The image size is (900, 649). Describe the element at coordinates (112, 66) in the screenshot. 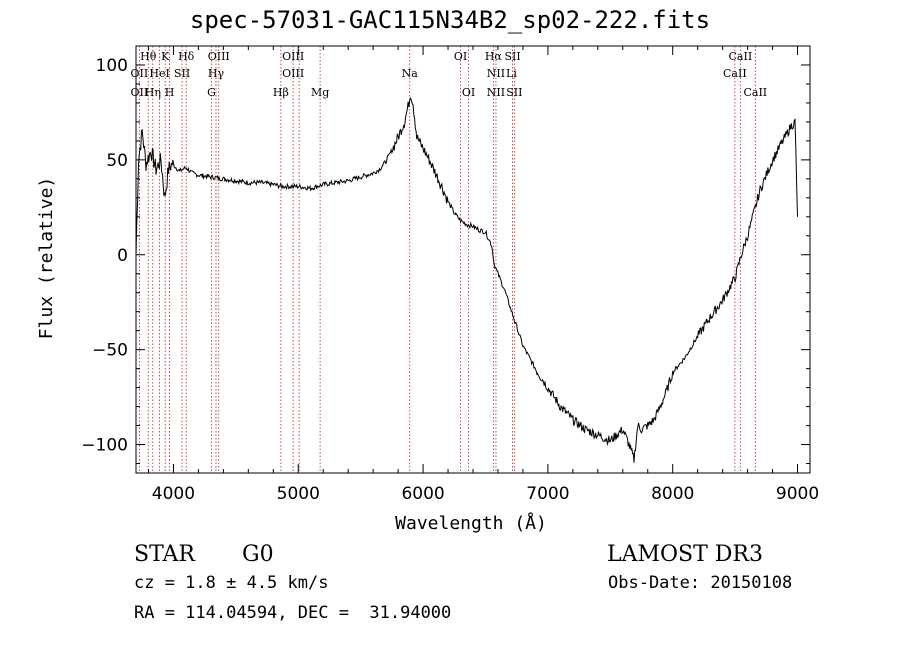

I see `y-tick-label: 100` at that location.